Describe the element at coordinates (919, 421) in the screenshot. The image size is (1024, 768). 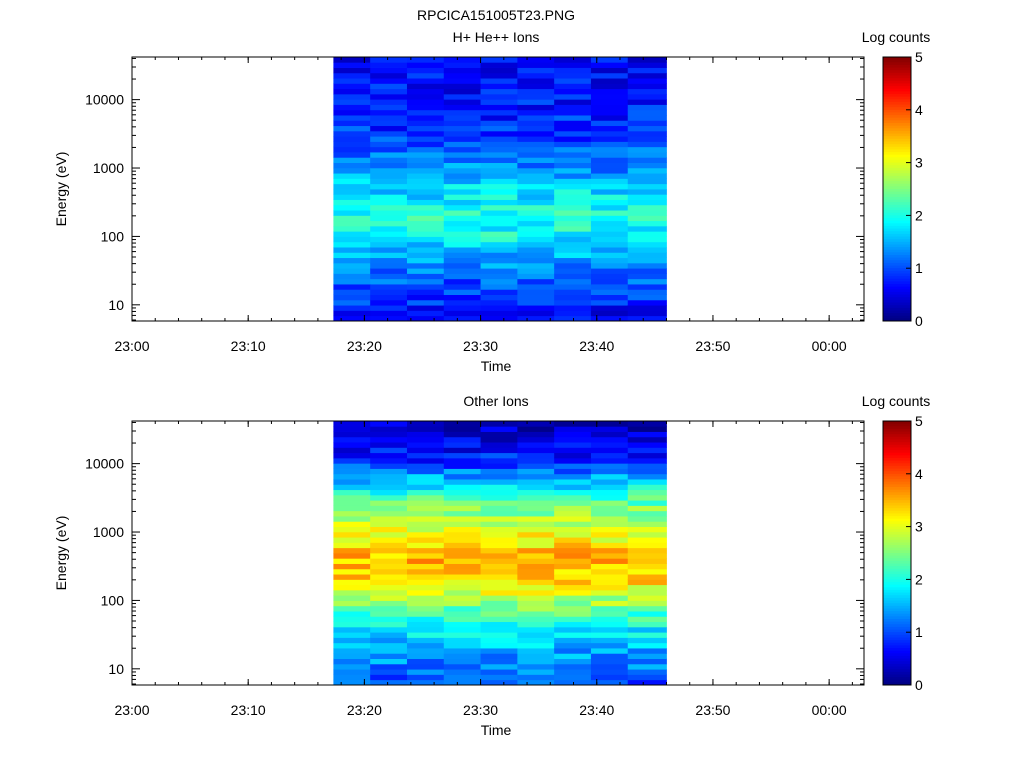
I see `colorbar-tick-label: 5` at that location.